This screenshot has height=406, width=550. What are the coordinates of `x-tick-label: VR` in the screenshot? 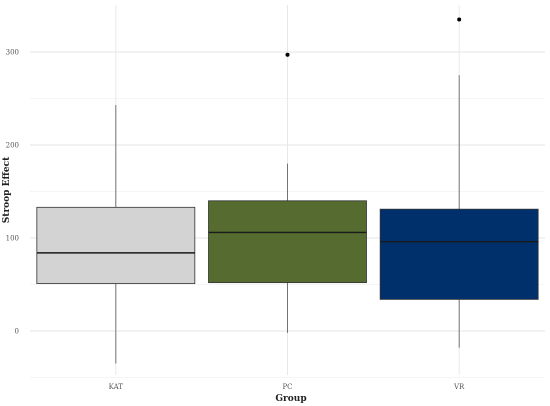 It's located at (459, 387).